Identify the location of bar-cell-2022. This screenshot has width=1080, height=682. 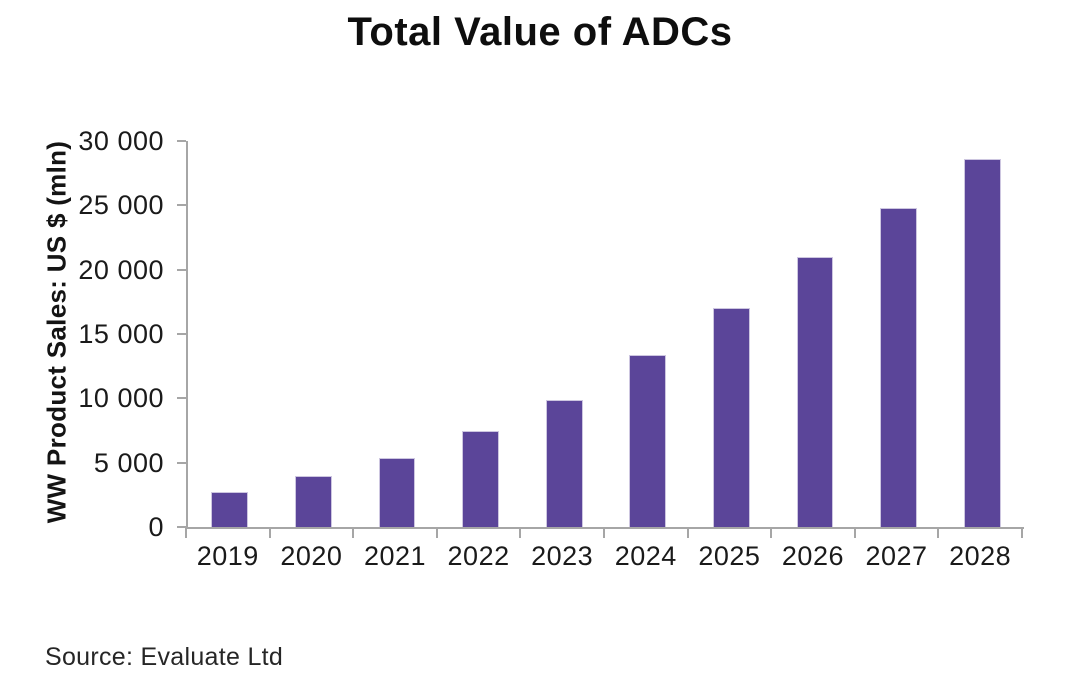
(481, 334).